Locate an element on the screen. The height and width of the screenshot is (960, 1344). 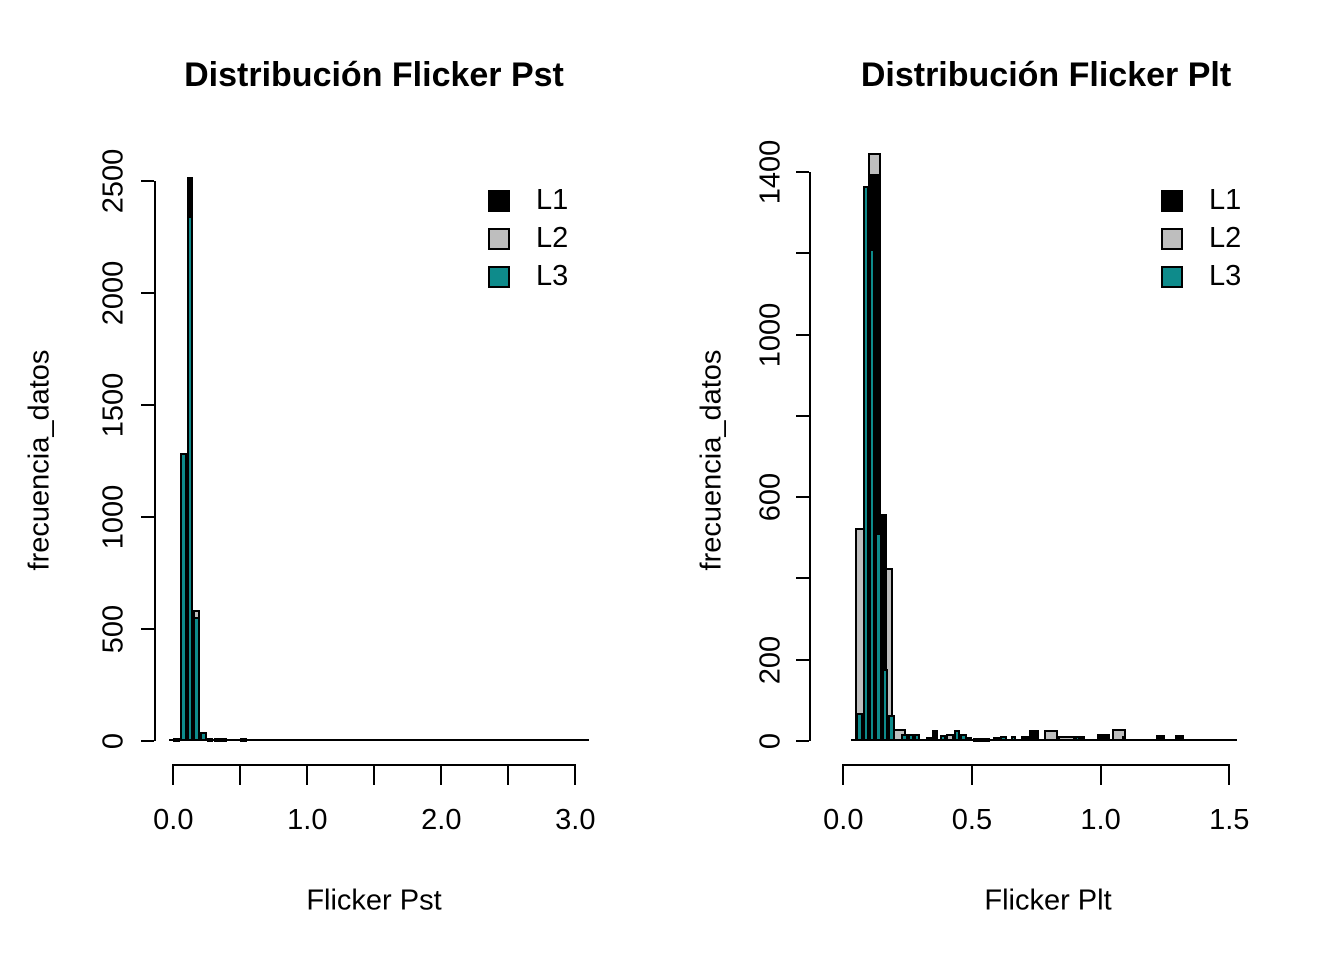
x-tick-label: 3.0 is located at coordinates (575, 820).